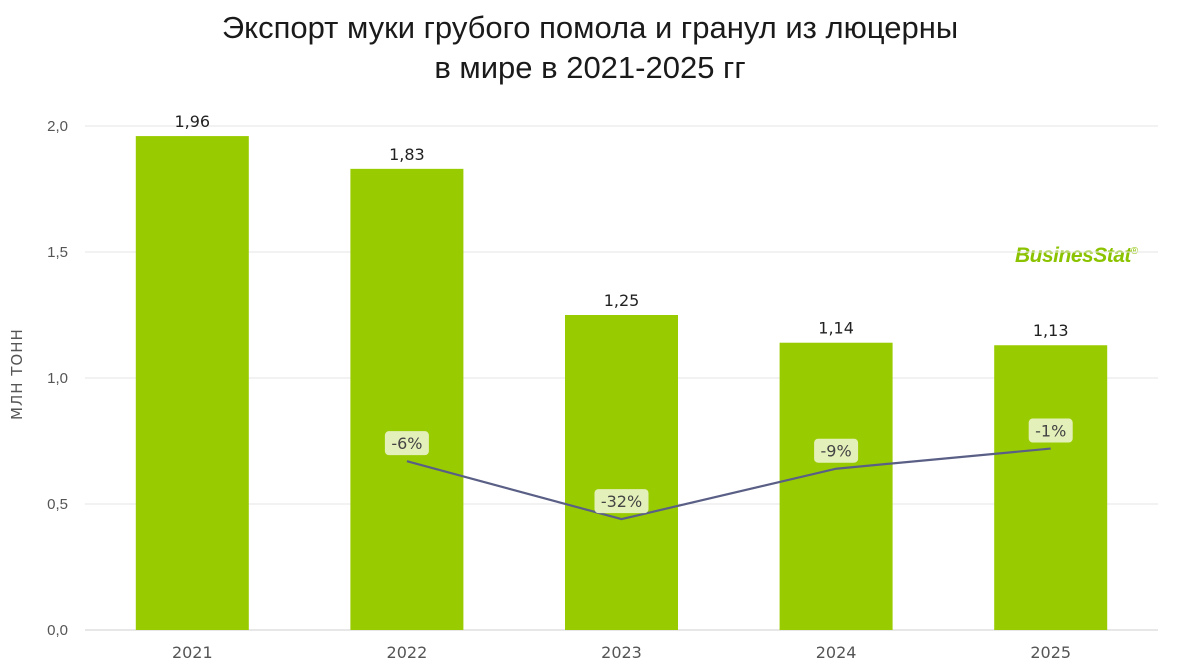  I want to click on growth-line, so click(728, 484).